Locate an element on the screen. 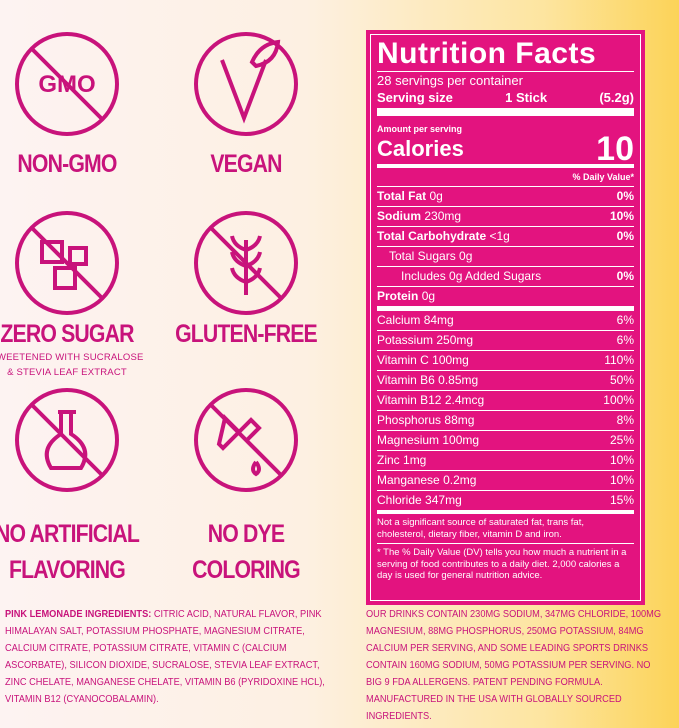  nutrient-row: Total Fat 0g 0% is located at coordinates (505, 196).